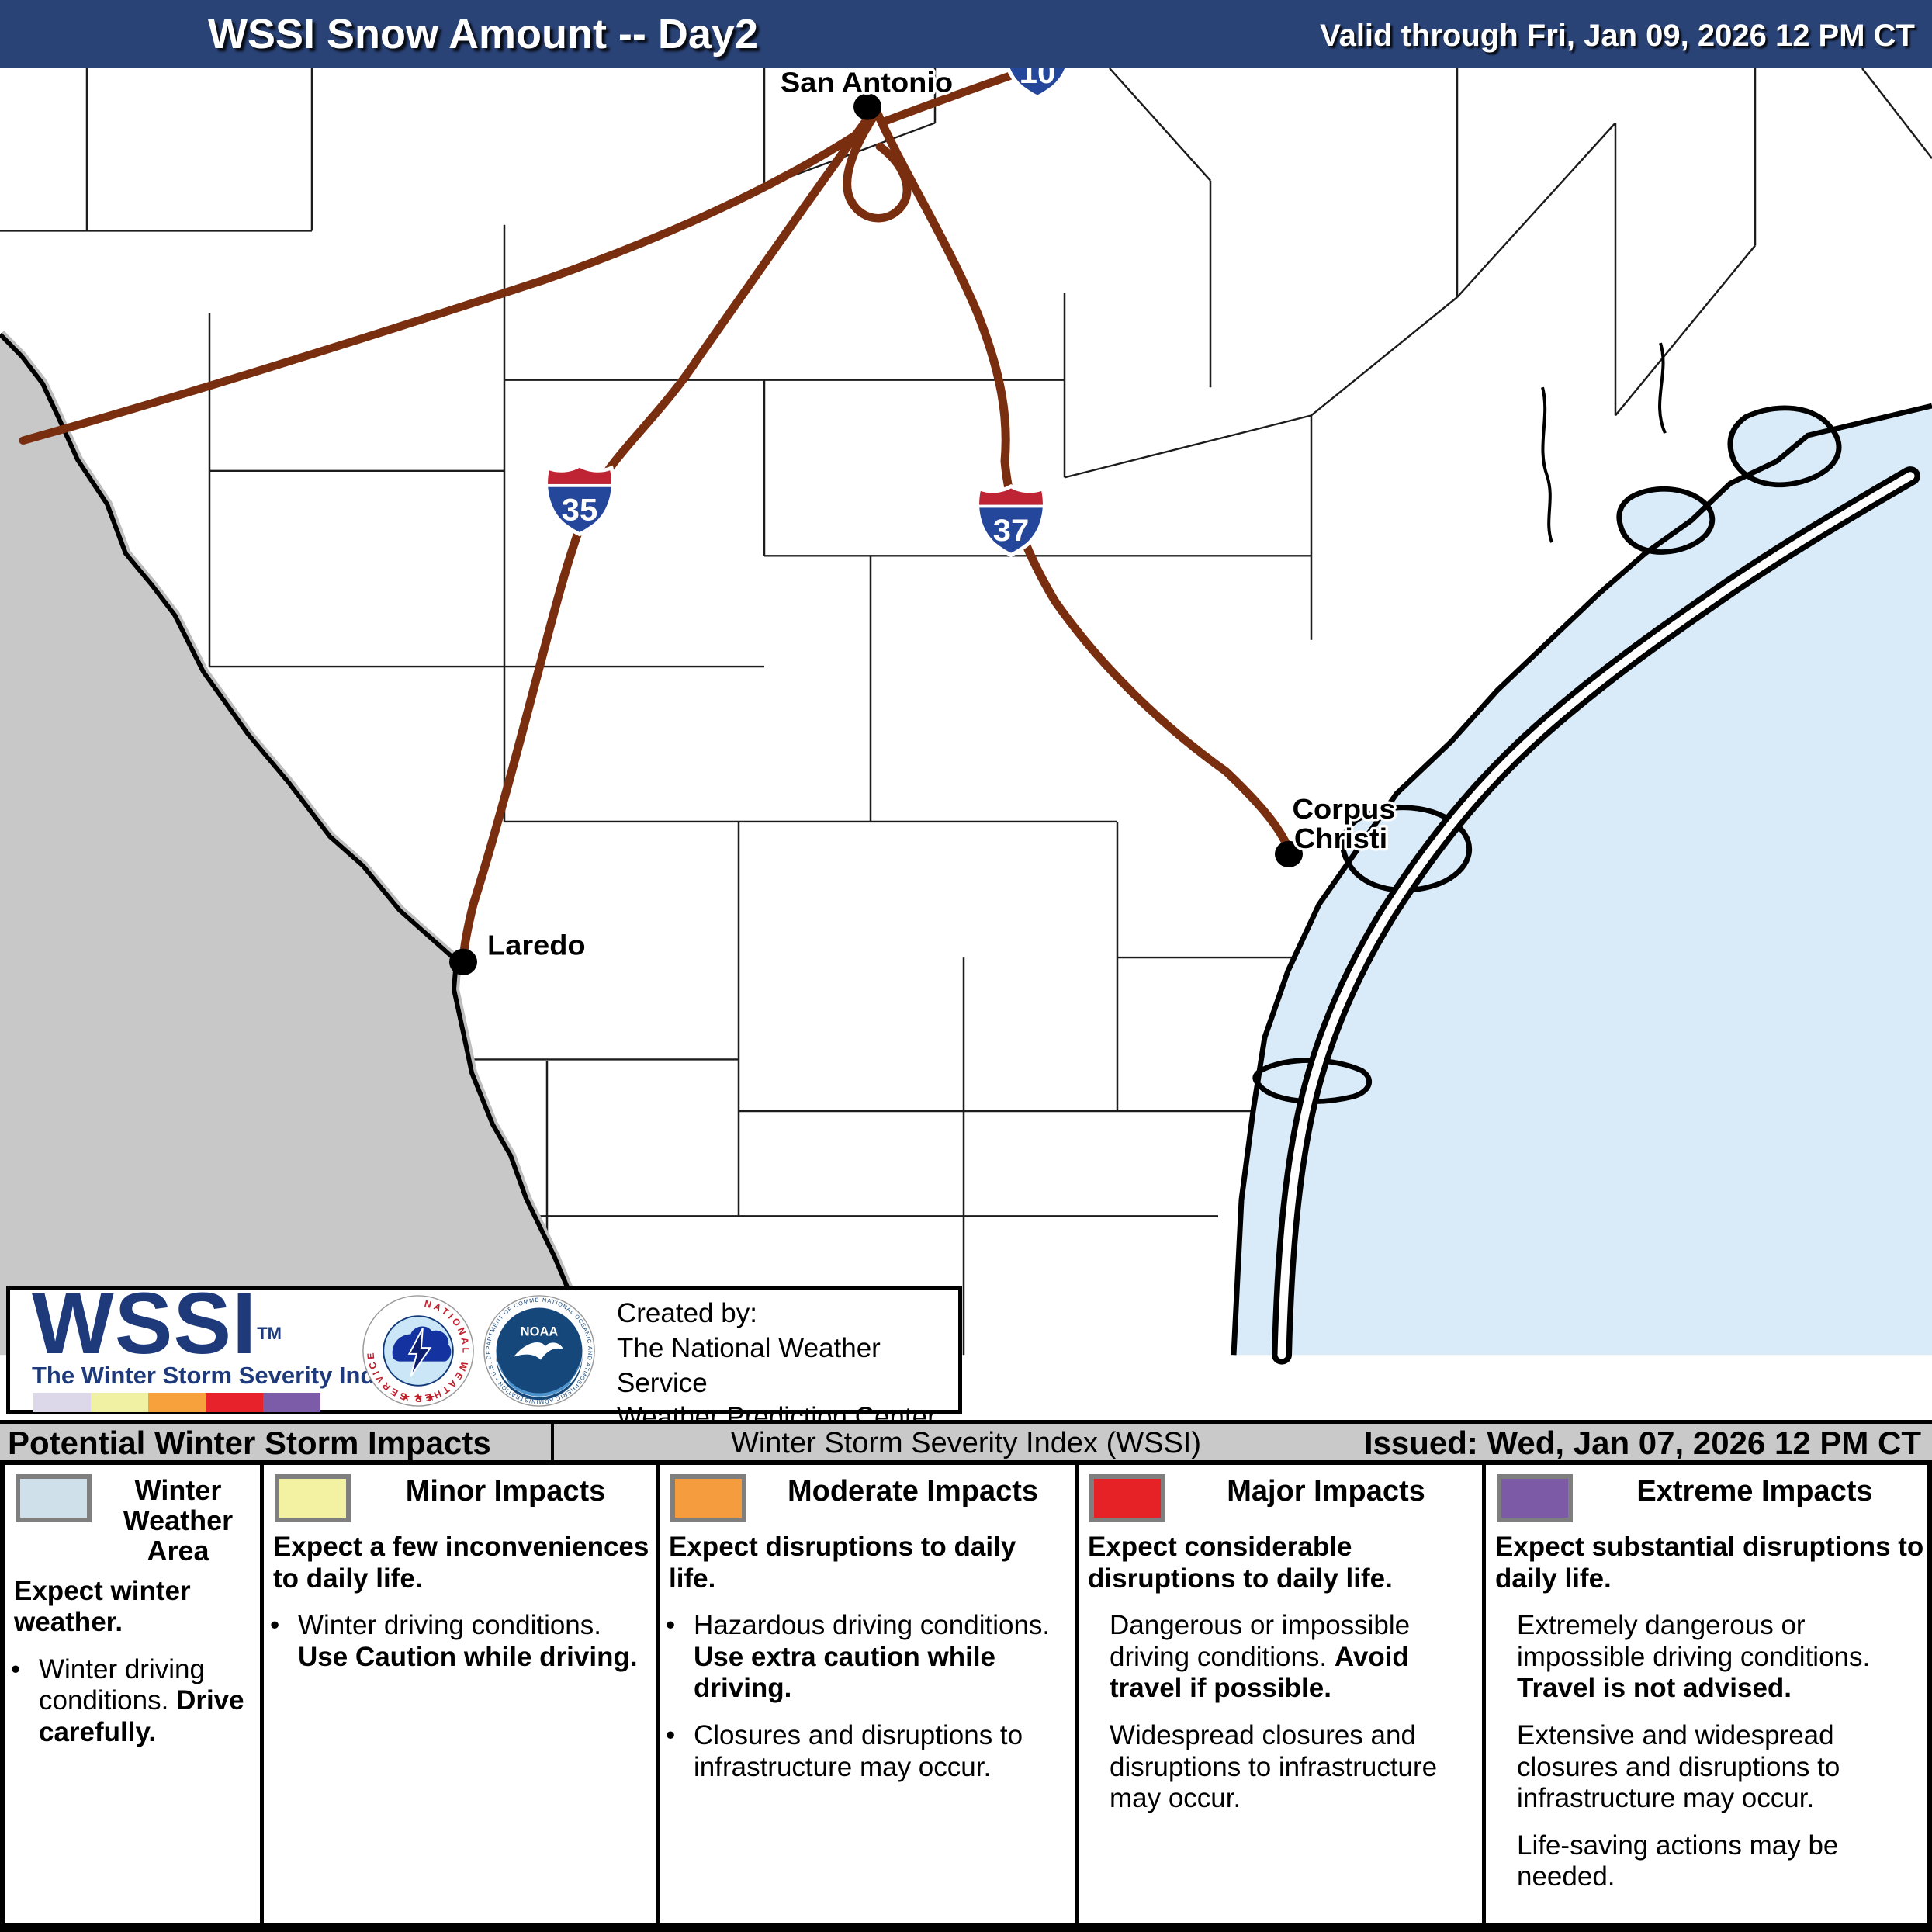  I want to click on corpus-christi-dot, so click(1289, 853).